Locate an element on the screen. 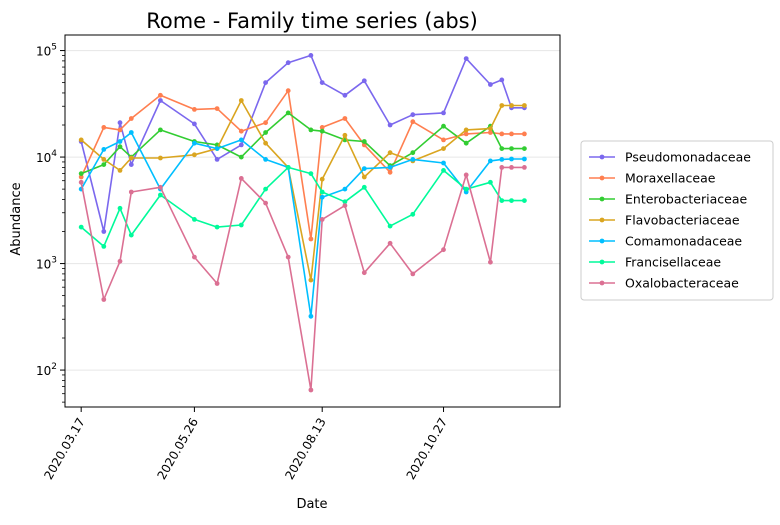  x-tick-label: 2020.05.26 is located at coordinates (178, 449).